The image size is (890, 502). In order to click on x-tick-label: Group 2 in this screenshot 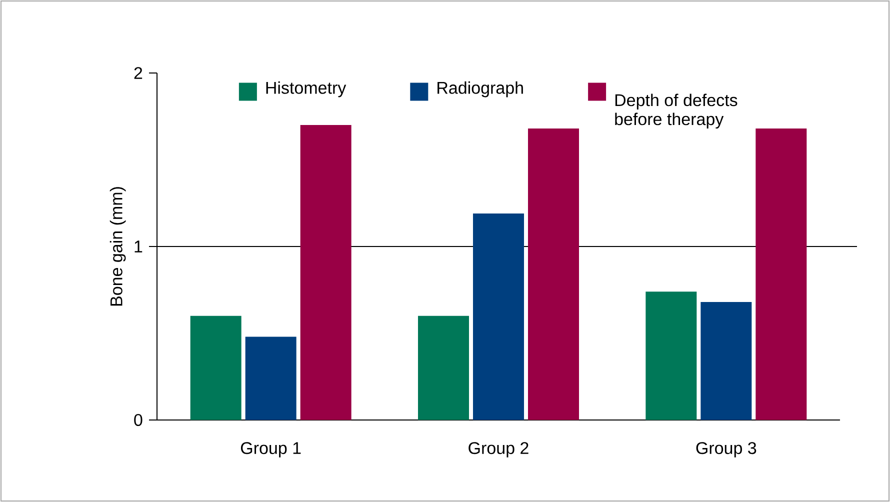, I will do `click(498, 450)`.